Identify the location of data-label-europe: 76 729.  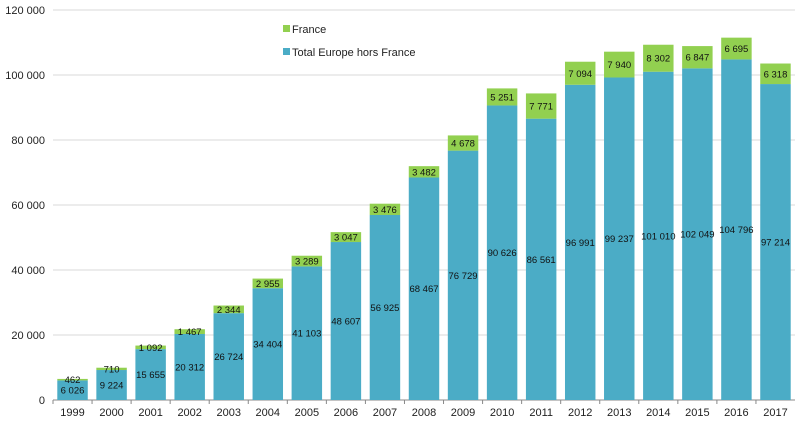
(463, 276).